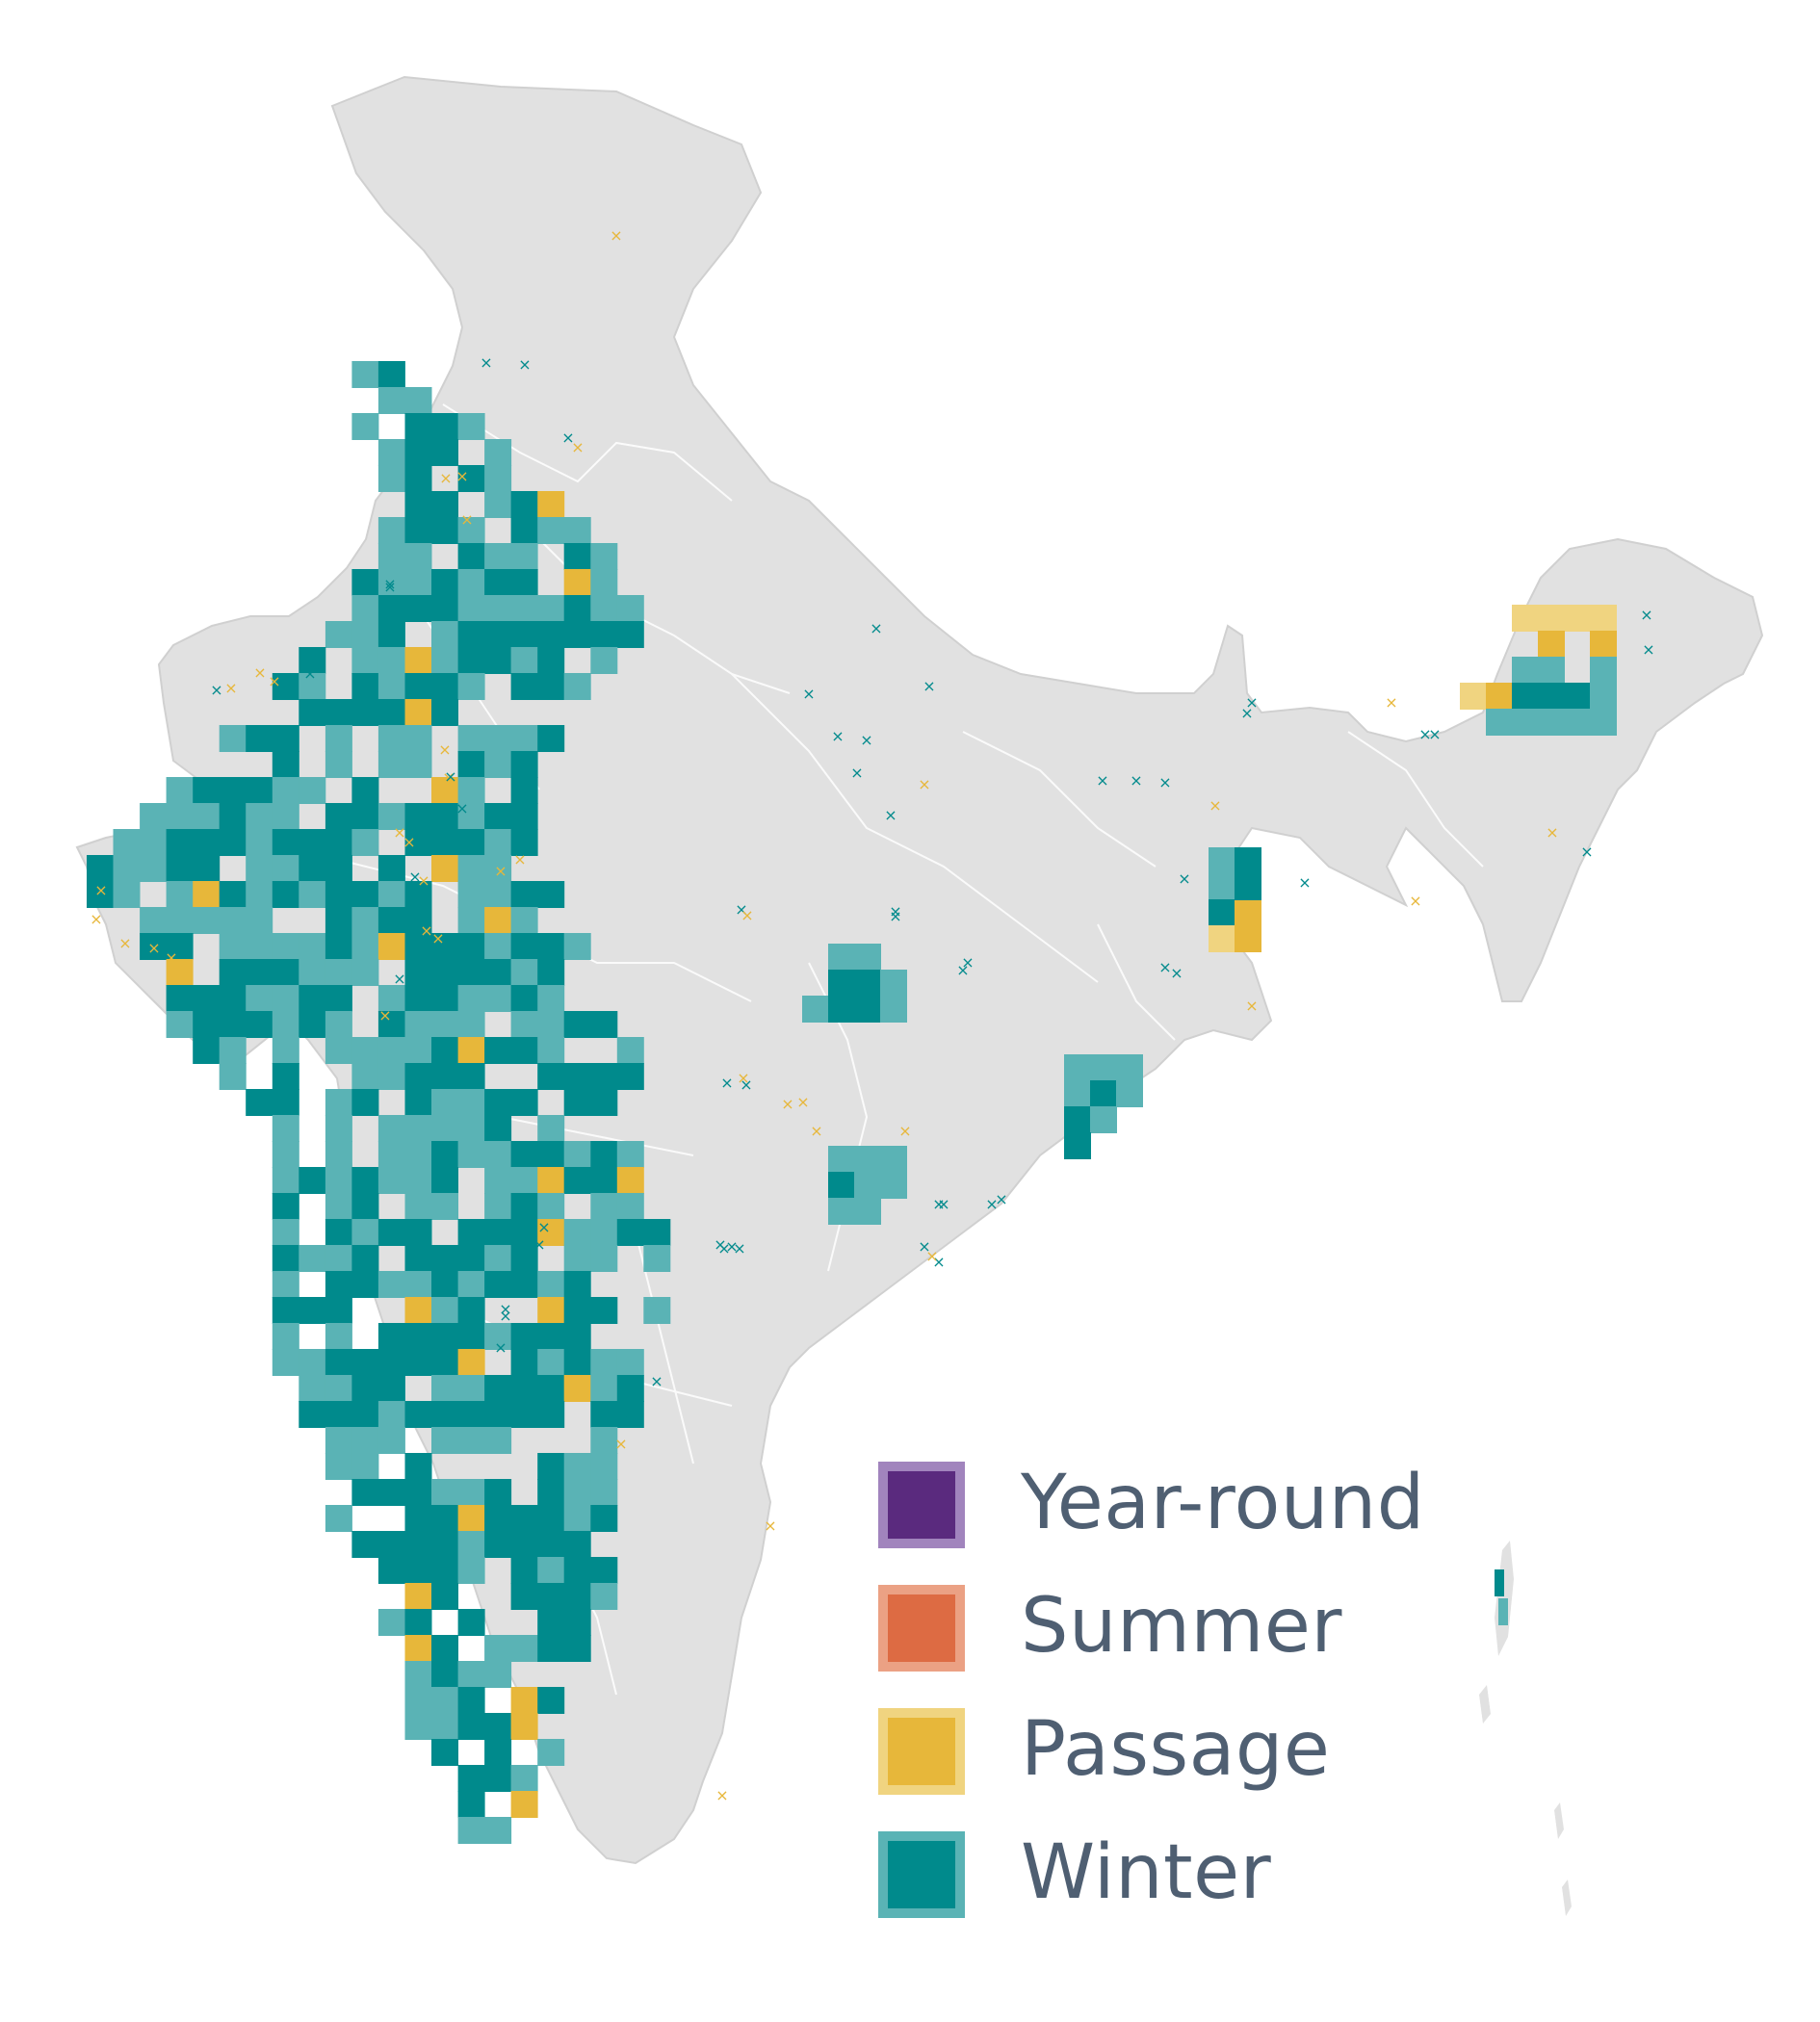  I want to click on legend-label-passage: Passage, so click(1176, 1750).